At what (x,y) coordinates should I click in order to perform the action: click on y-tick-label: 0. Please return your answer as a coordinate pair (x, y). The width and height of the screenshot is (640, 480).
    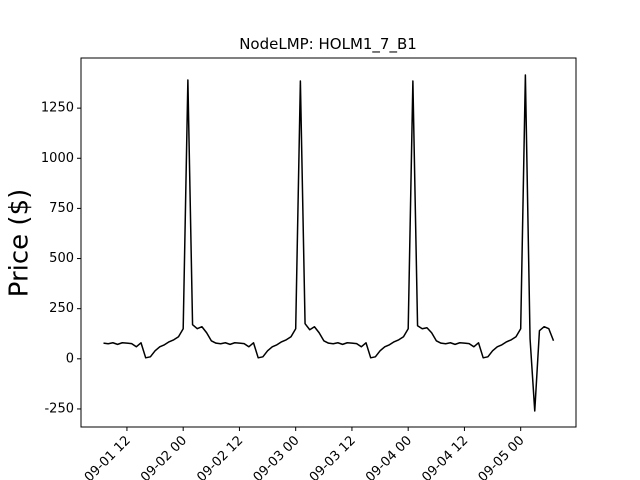
    Looking at the image, I should click on (70, 358).